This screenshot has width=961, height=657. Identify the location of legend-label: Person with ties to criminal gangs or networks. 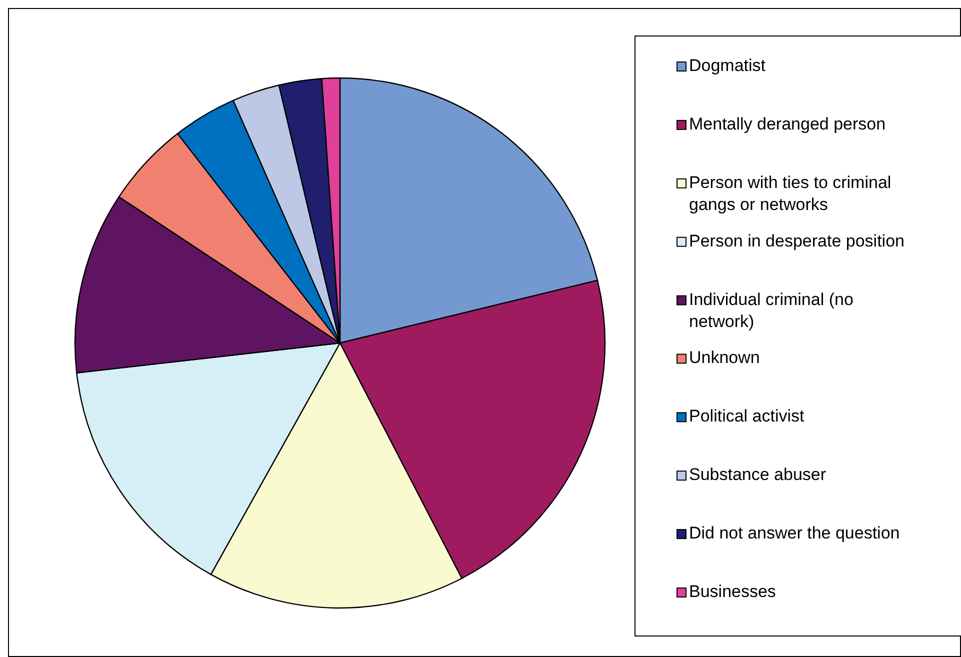
(790, 193).